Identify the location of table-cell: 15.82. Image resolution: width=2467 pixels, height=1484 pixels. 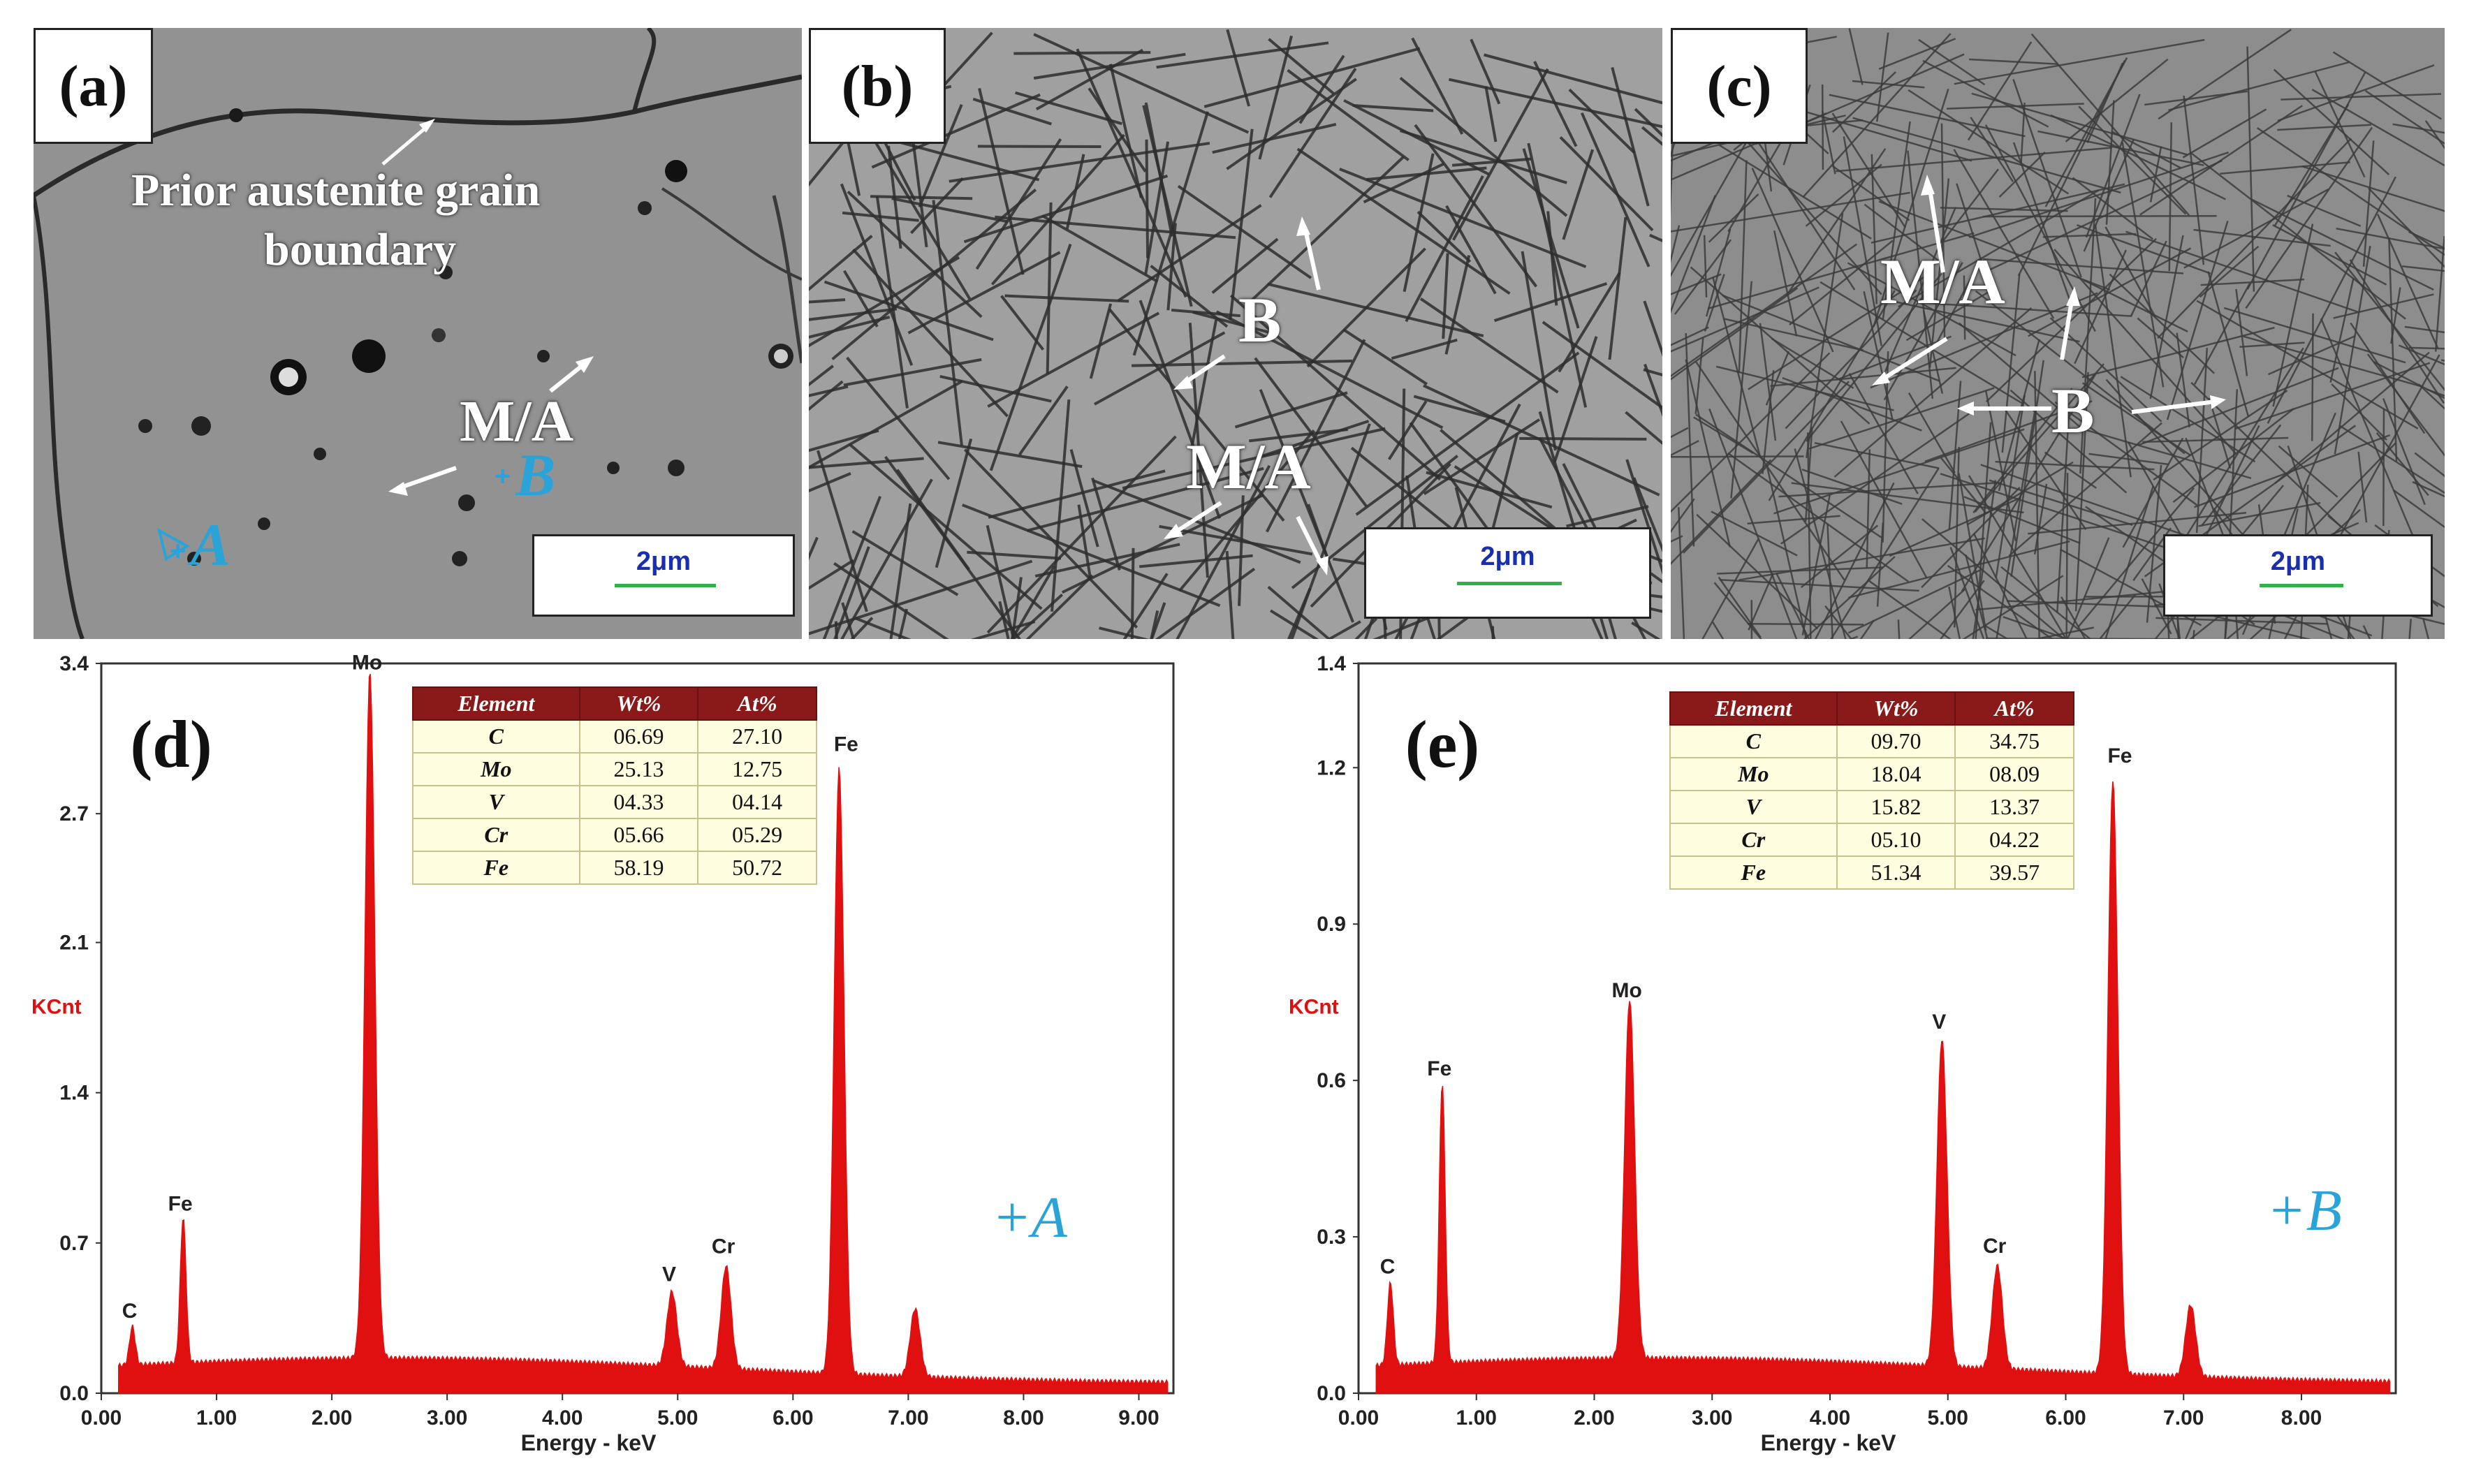
(1896, 807).